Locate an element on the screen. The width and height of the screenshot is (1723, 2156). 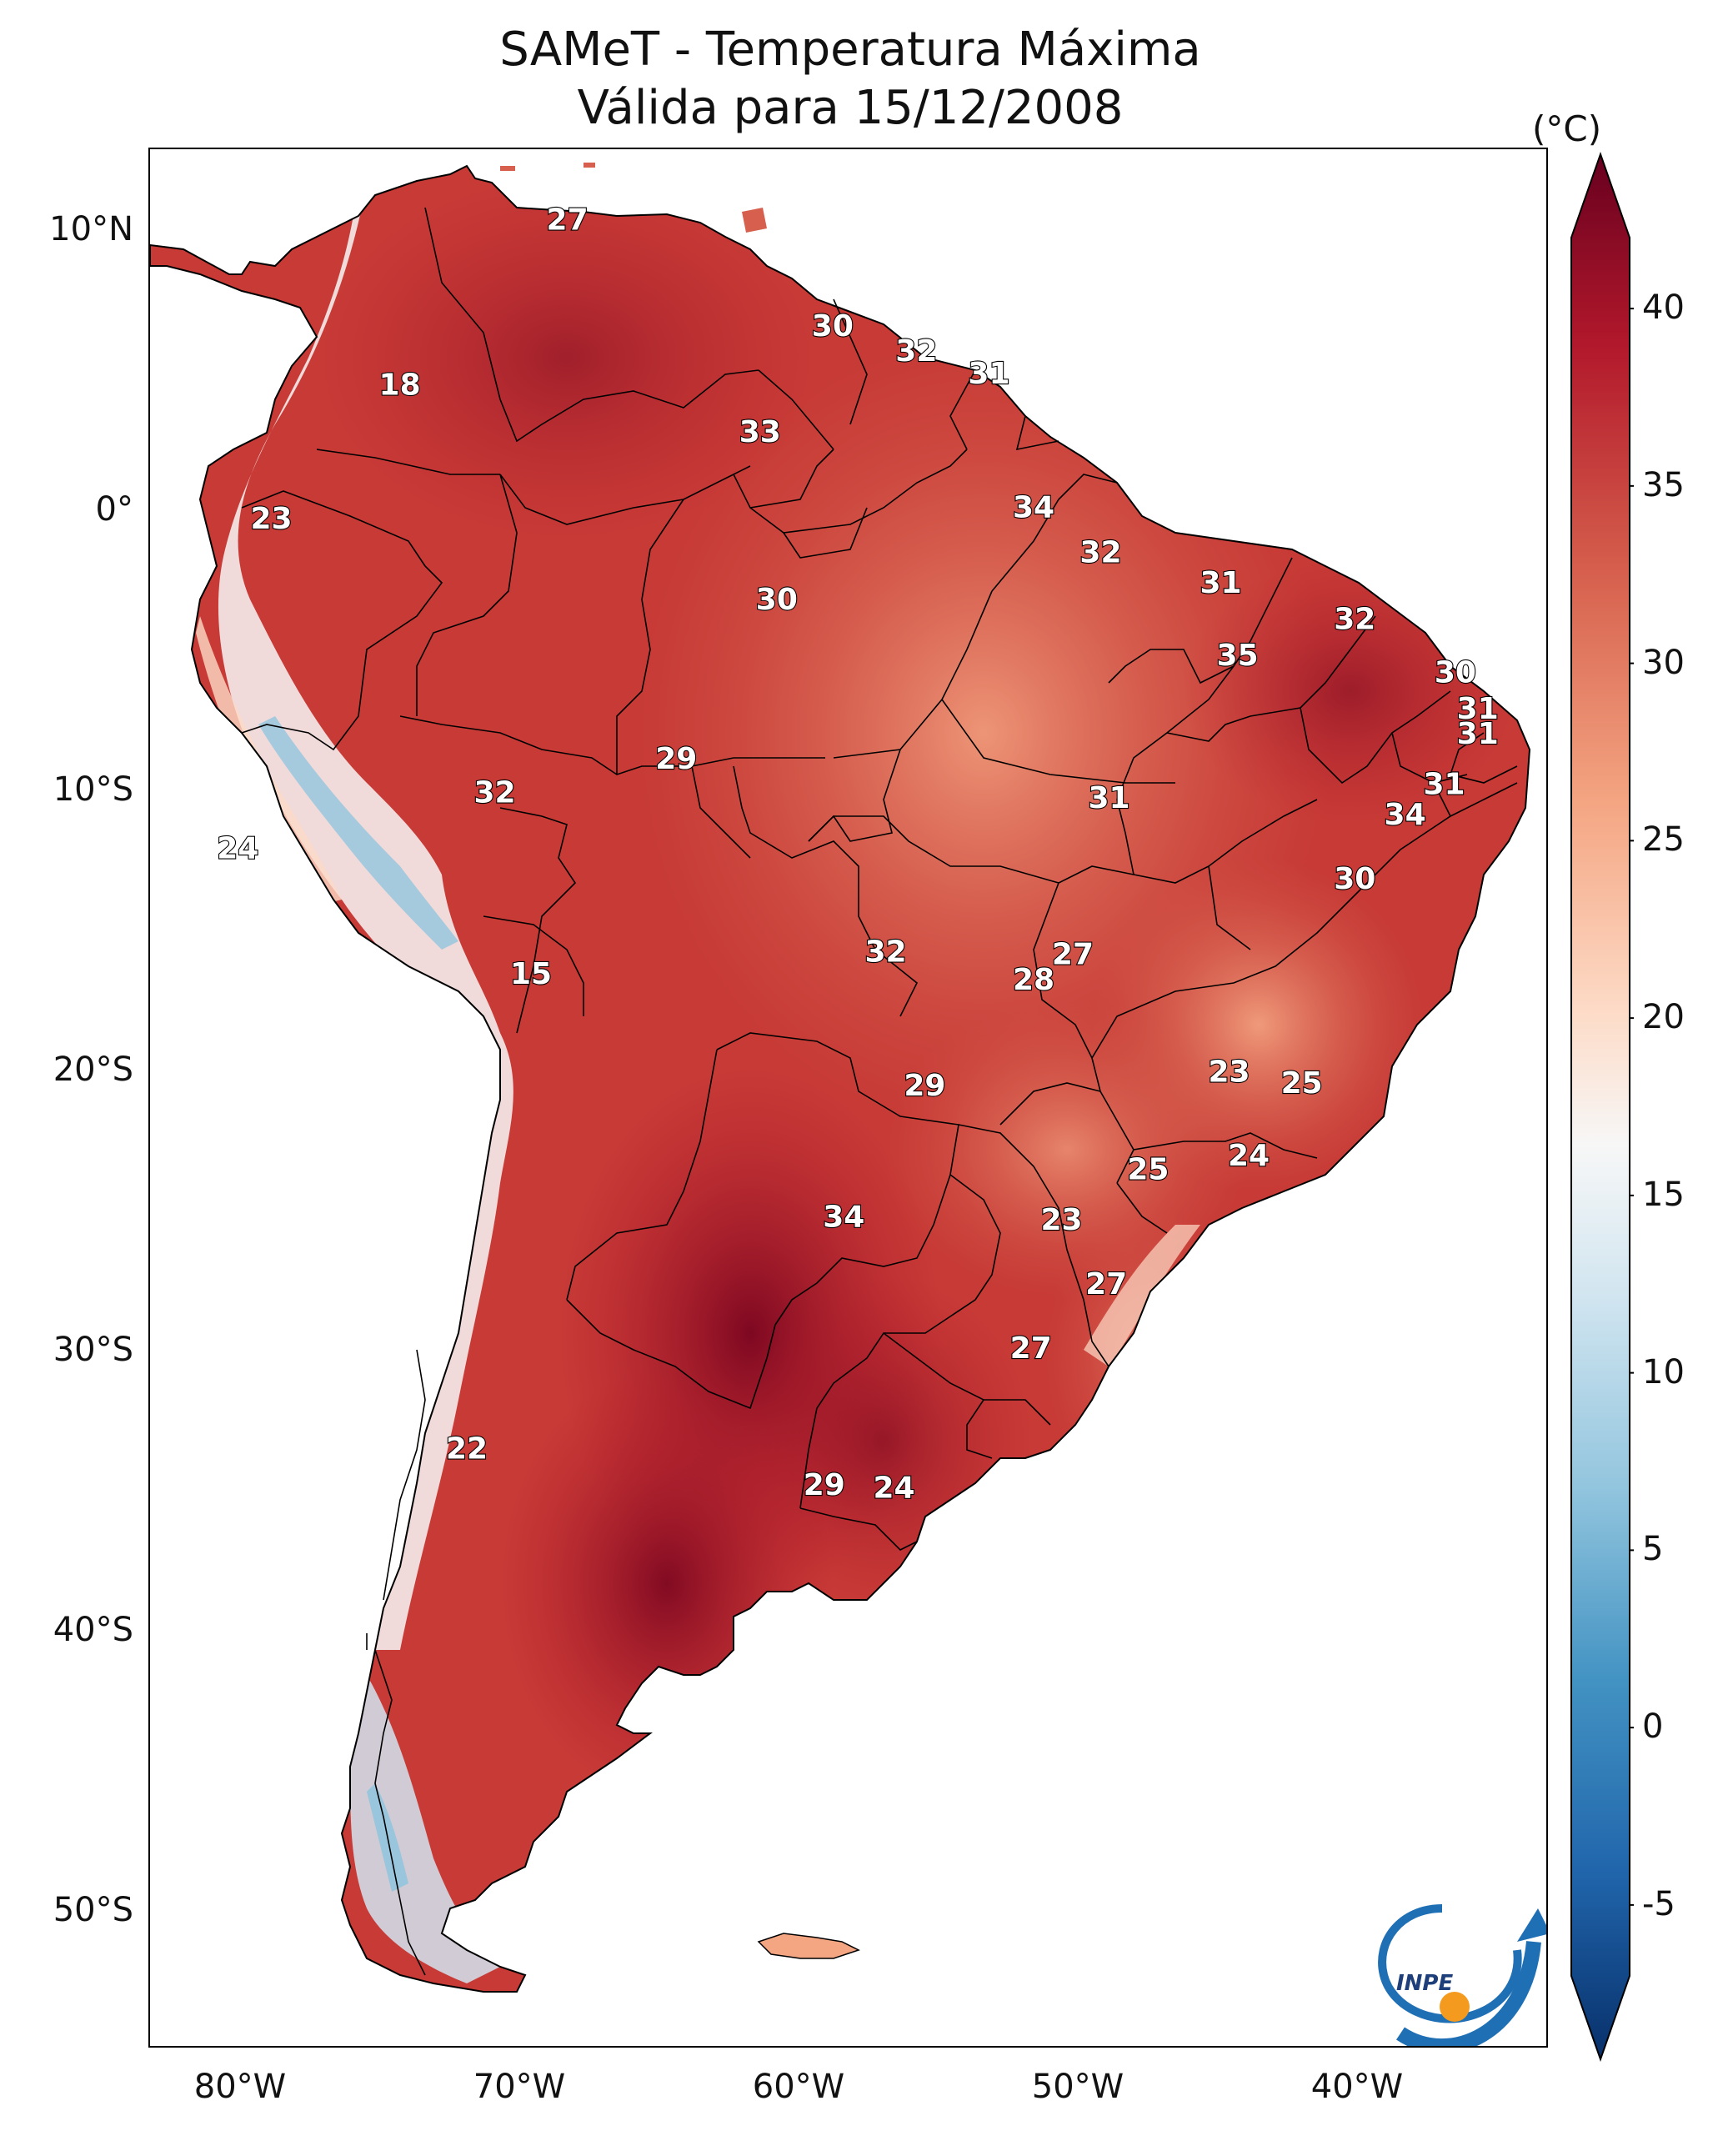
inpe-logo: INPE is located at coordinates (1462, 1975).